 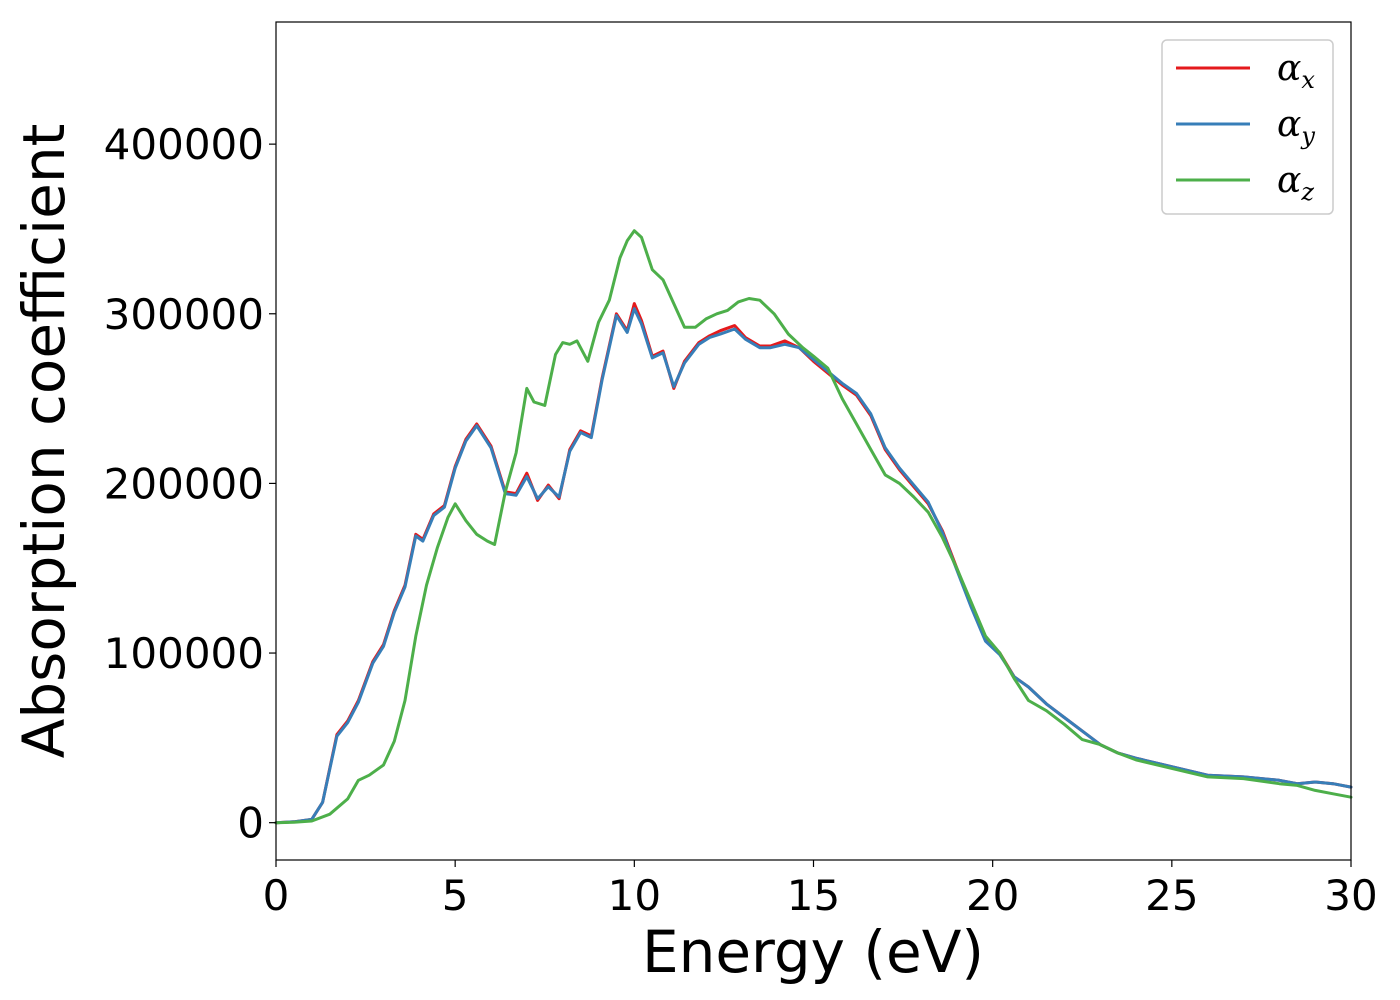 I want to click on legend-box, so click(x=1247, y=127).